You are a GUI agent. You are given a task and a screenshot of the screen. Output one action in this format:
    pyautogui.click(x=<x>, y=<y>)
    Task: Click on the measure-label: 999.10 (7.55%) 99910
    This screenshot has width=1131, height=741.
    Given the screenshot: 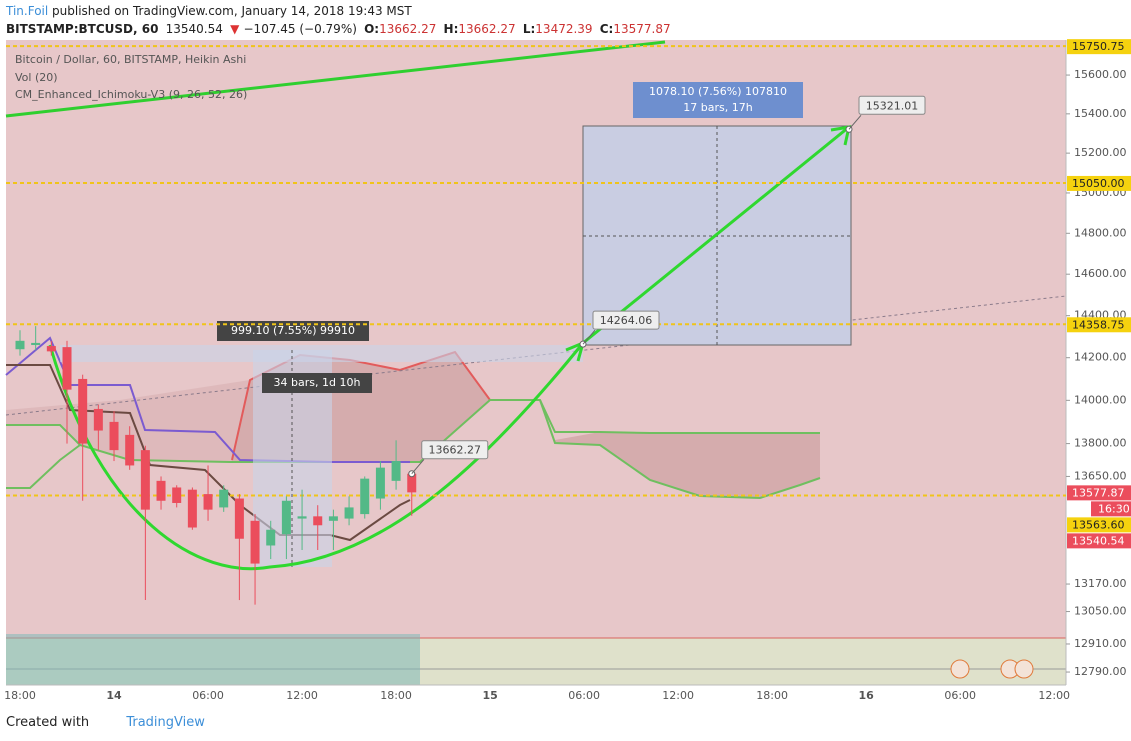 What is the action you would take?
    pyautogui.click(x=293, y=330)
    